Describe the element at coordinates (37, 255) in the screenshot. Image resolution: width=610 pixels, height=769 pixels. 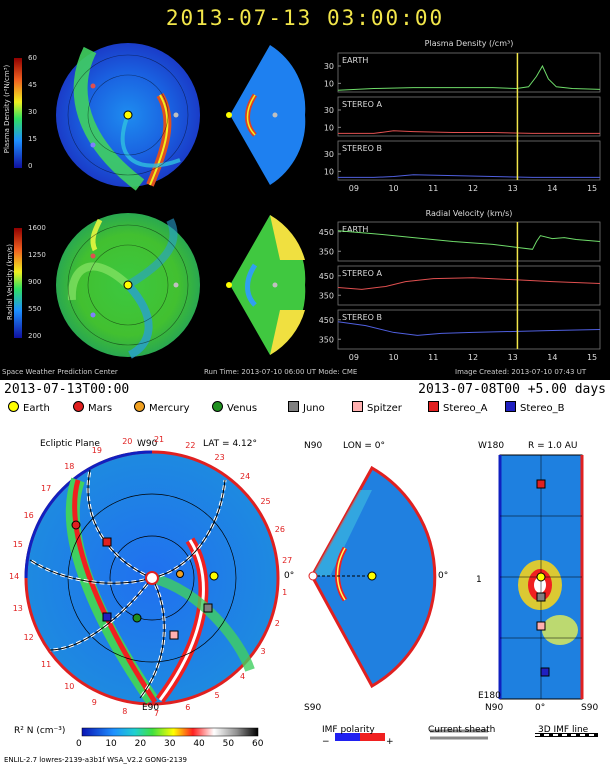
I see `velocity-tick-1: 1250` at that location.